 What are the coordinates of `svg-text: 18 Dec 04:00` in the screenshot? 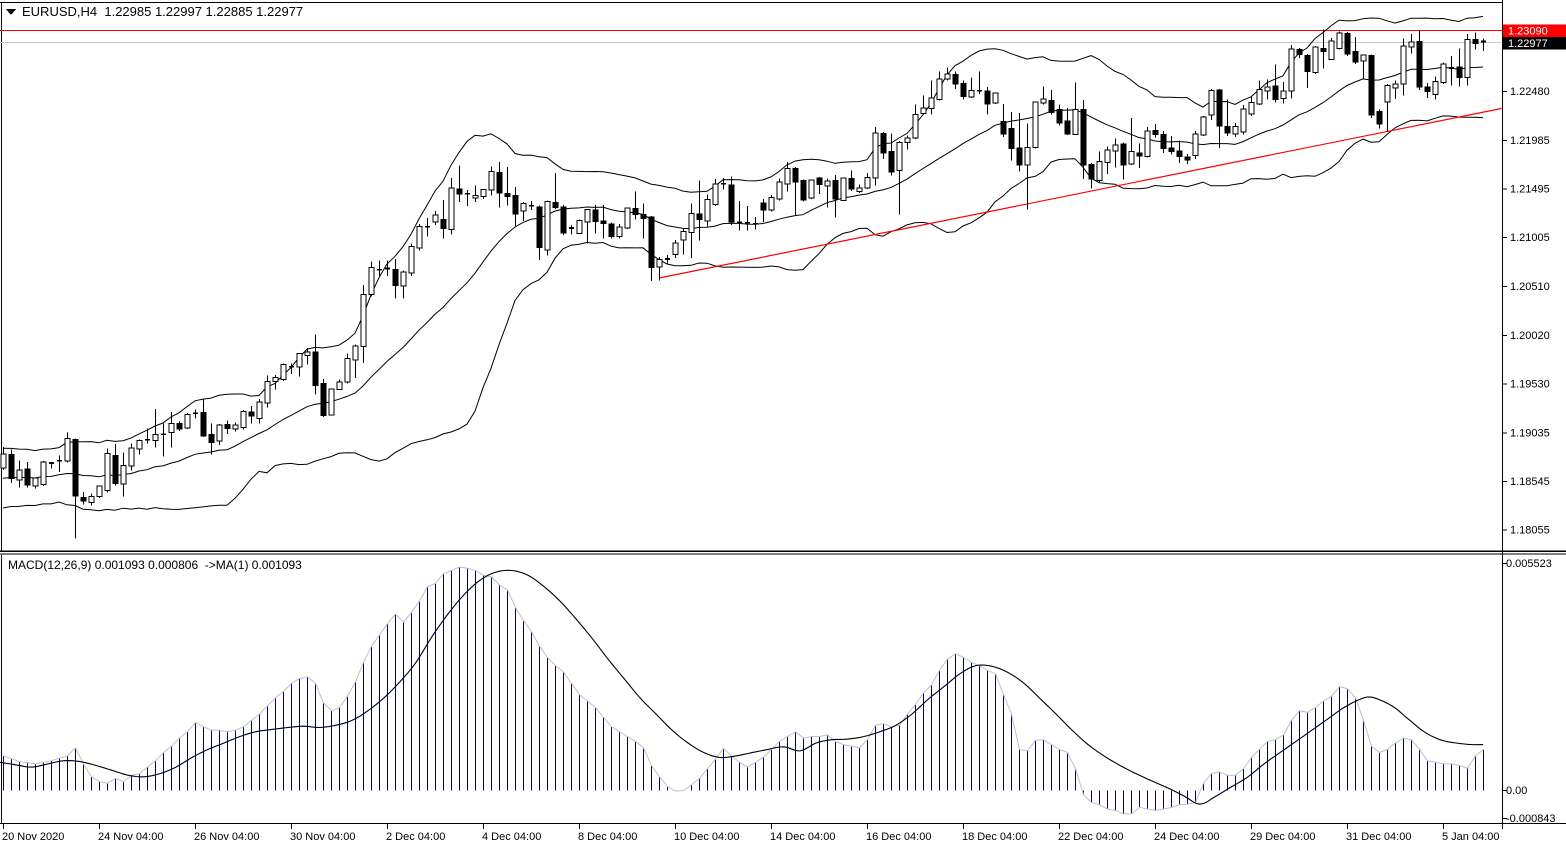 It's located at (994, 837).